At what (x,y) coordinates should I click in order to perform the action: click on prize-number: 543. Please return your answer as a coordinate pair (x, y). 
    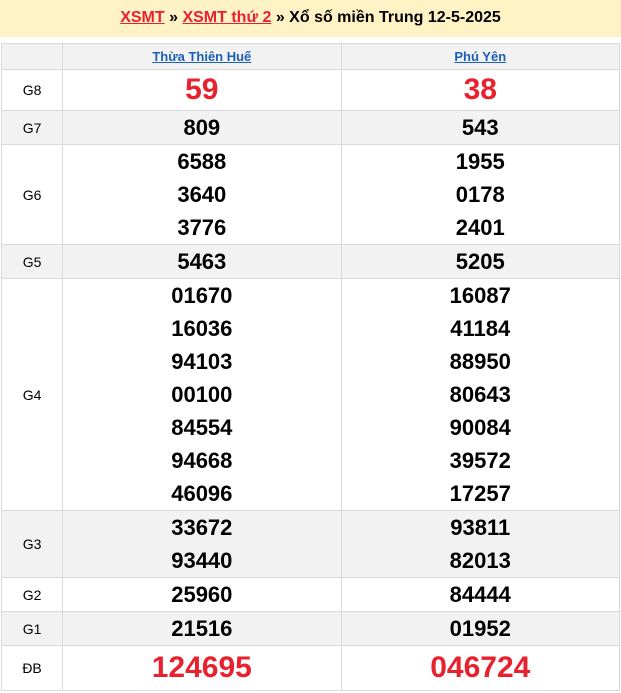
    Looking at the image, I should click on (480, 127).